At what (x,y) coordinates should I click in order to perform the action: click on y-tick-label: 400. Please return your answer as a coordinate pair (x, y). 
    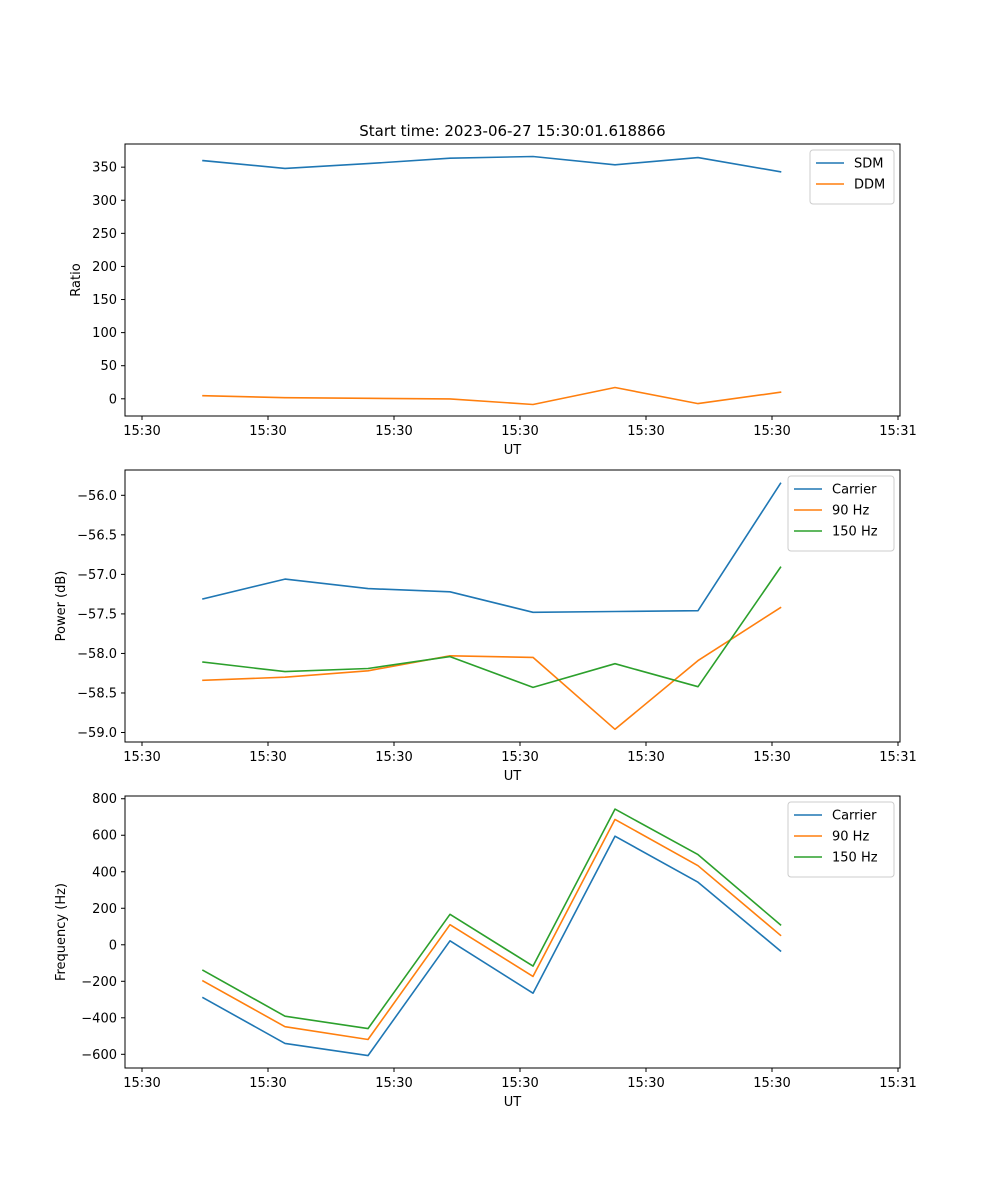
    Looking at the image, I should click on (104, 872).